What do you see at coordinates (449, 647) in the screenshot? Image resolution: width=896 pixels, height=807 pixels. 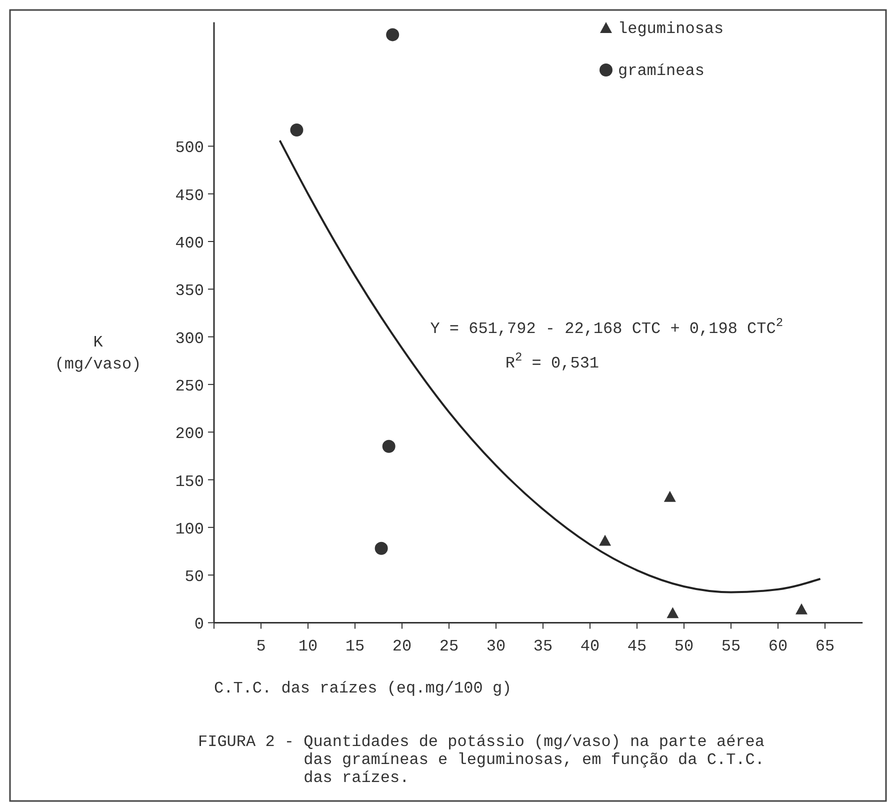 I see `x-tick-label: 25` at bounding box center [449, 647].